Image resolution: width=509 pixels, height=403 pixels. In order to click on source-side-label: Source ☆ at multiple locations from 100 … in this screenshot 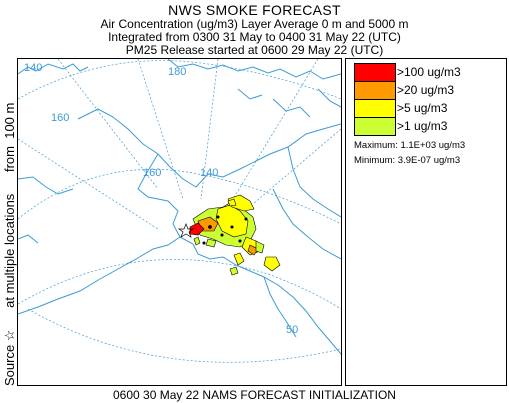, I will do `click(10, 221)`.